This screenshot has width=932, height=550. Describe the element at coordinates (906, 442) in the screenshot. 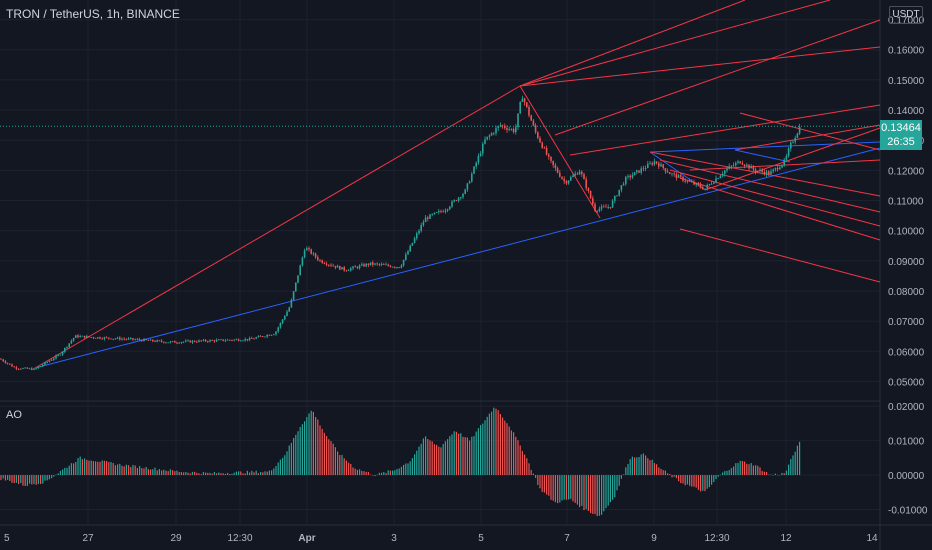

I see `ao-tick-label: 0.01000` at that location.